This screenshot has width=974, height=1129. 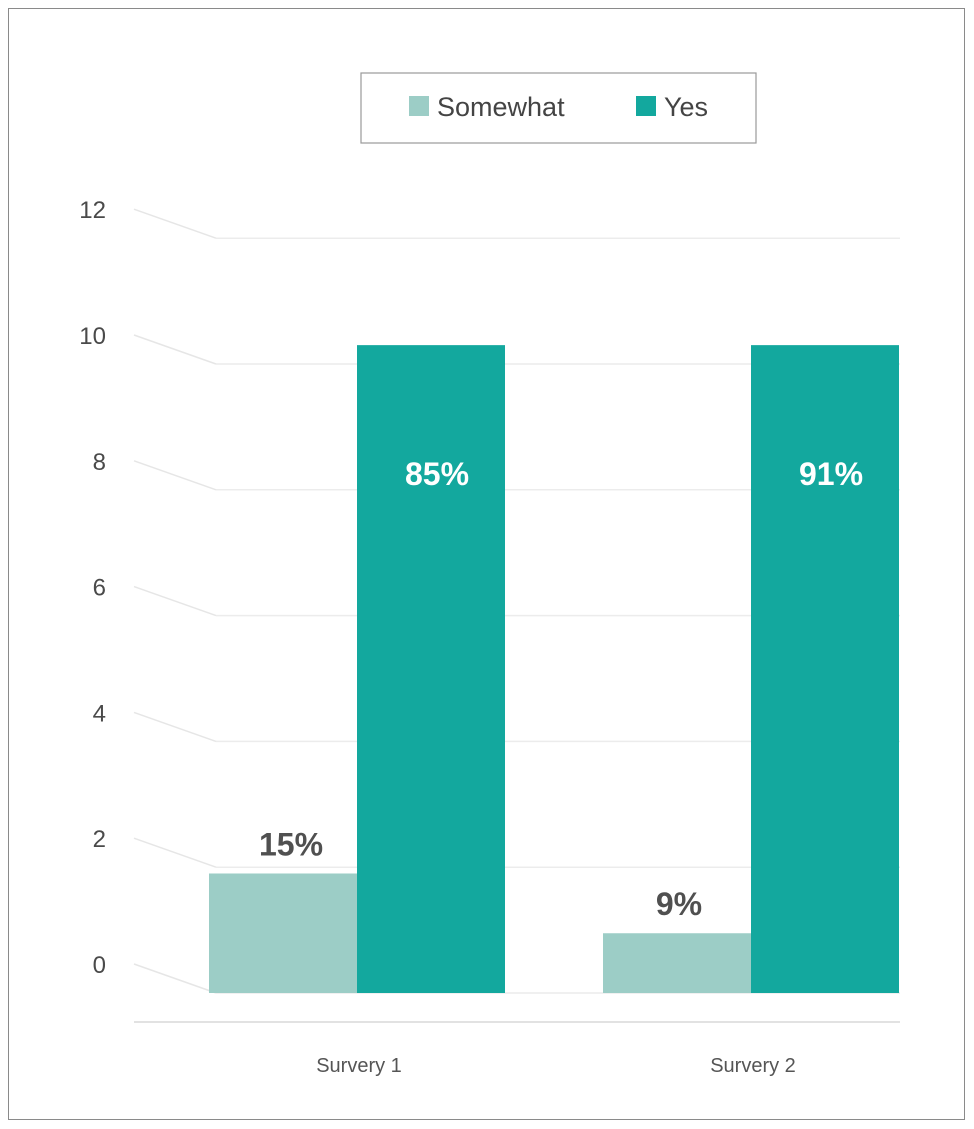 What do you see at coordinates (99, 462) in the screenshot?
I see `y-tick-label: 8` at bounding box center [99, 462].